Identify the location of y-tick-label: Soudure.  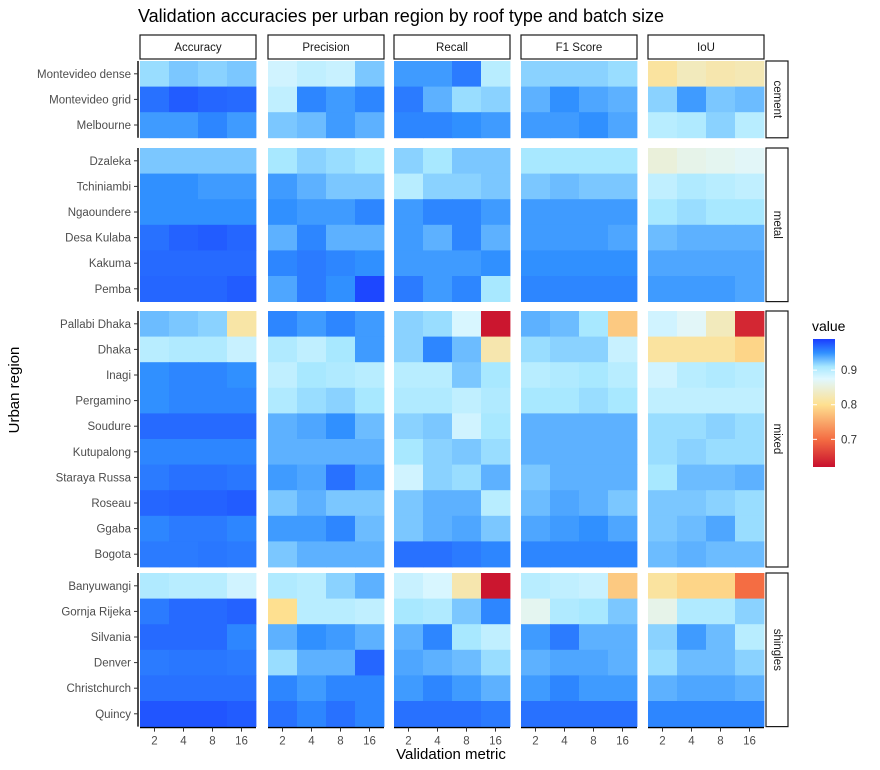
(109, 427).